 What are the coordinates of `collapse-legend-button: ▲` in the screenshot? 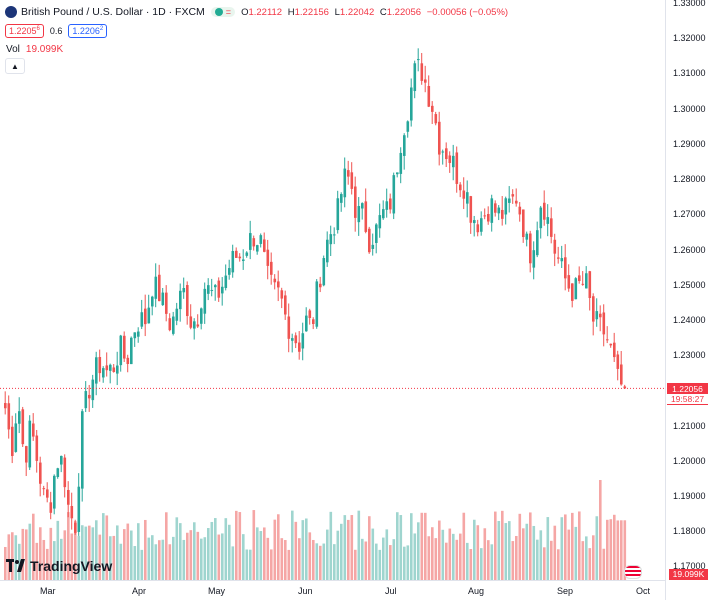 It's located at (15, 66).